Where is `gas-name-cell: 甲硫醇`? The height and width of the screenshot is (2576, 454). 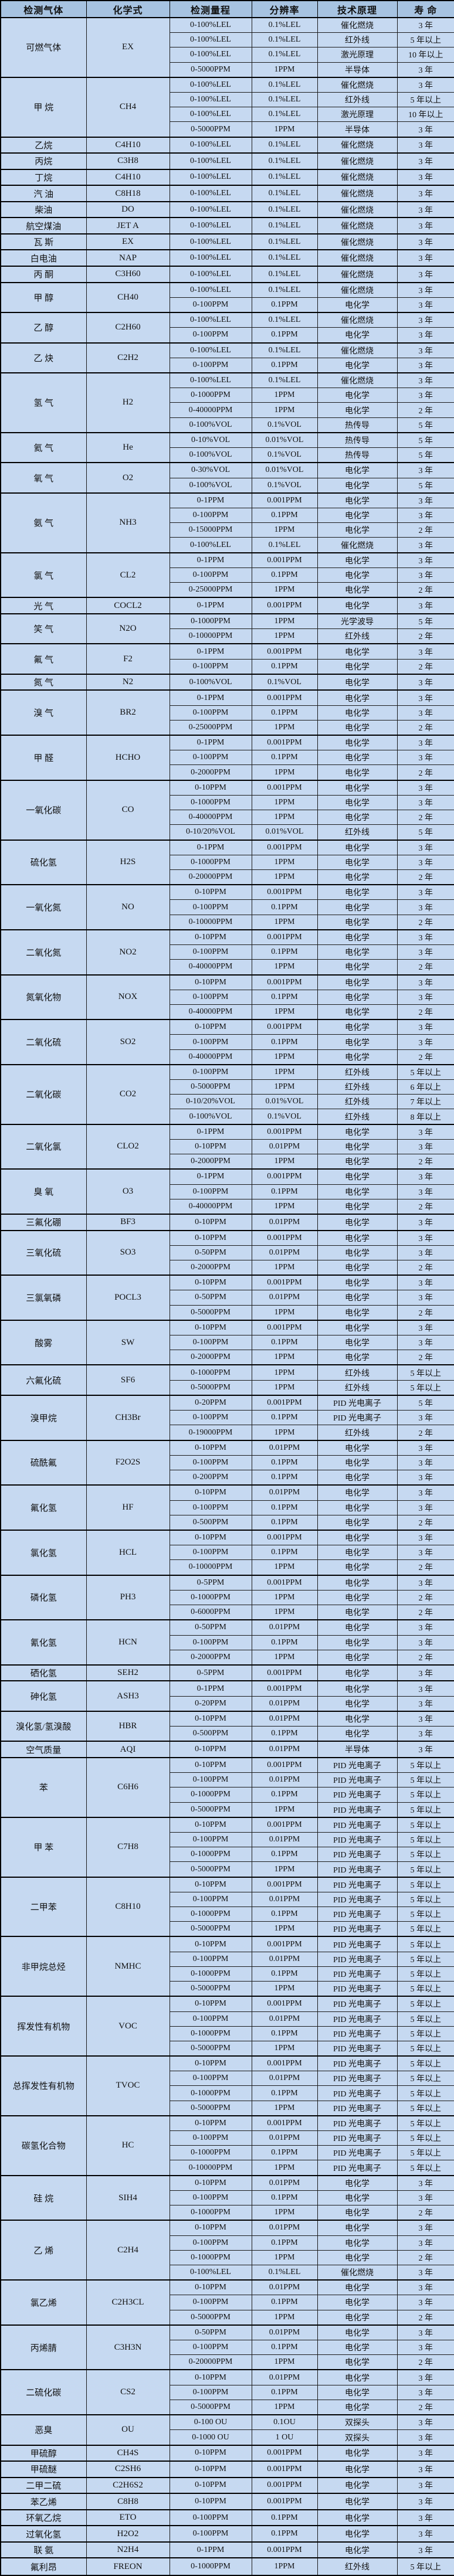 gas-name-cell: 甲硫醇 is located at coordinates (43, 2453).